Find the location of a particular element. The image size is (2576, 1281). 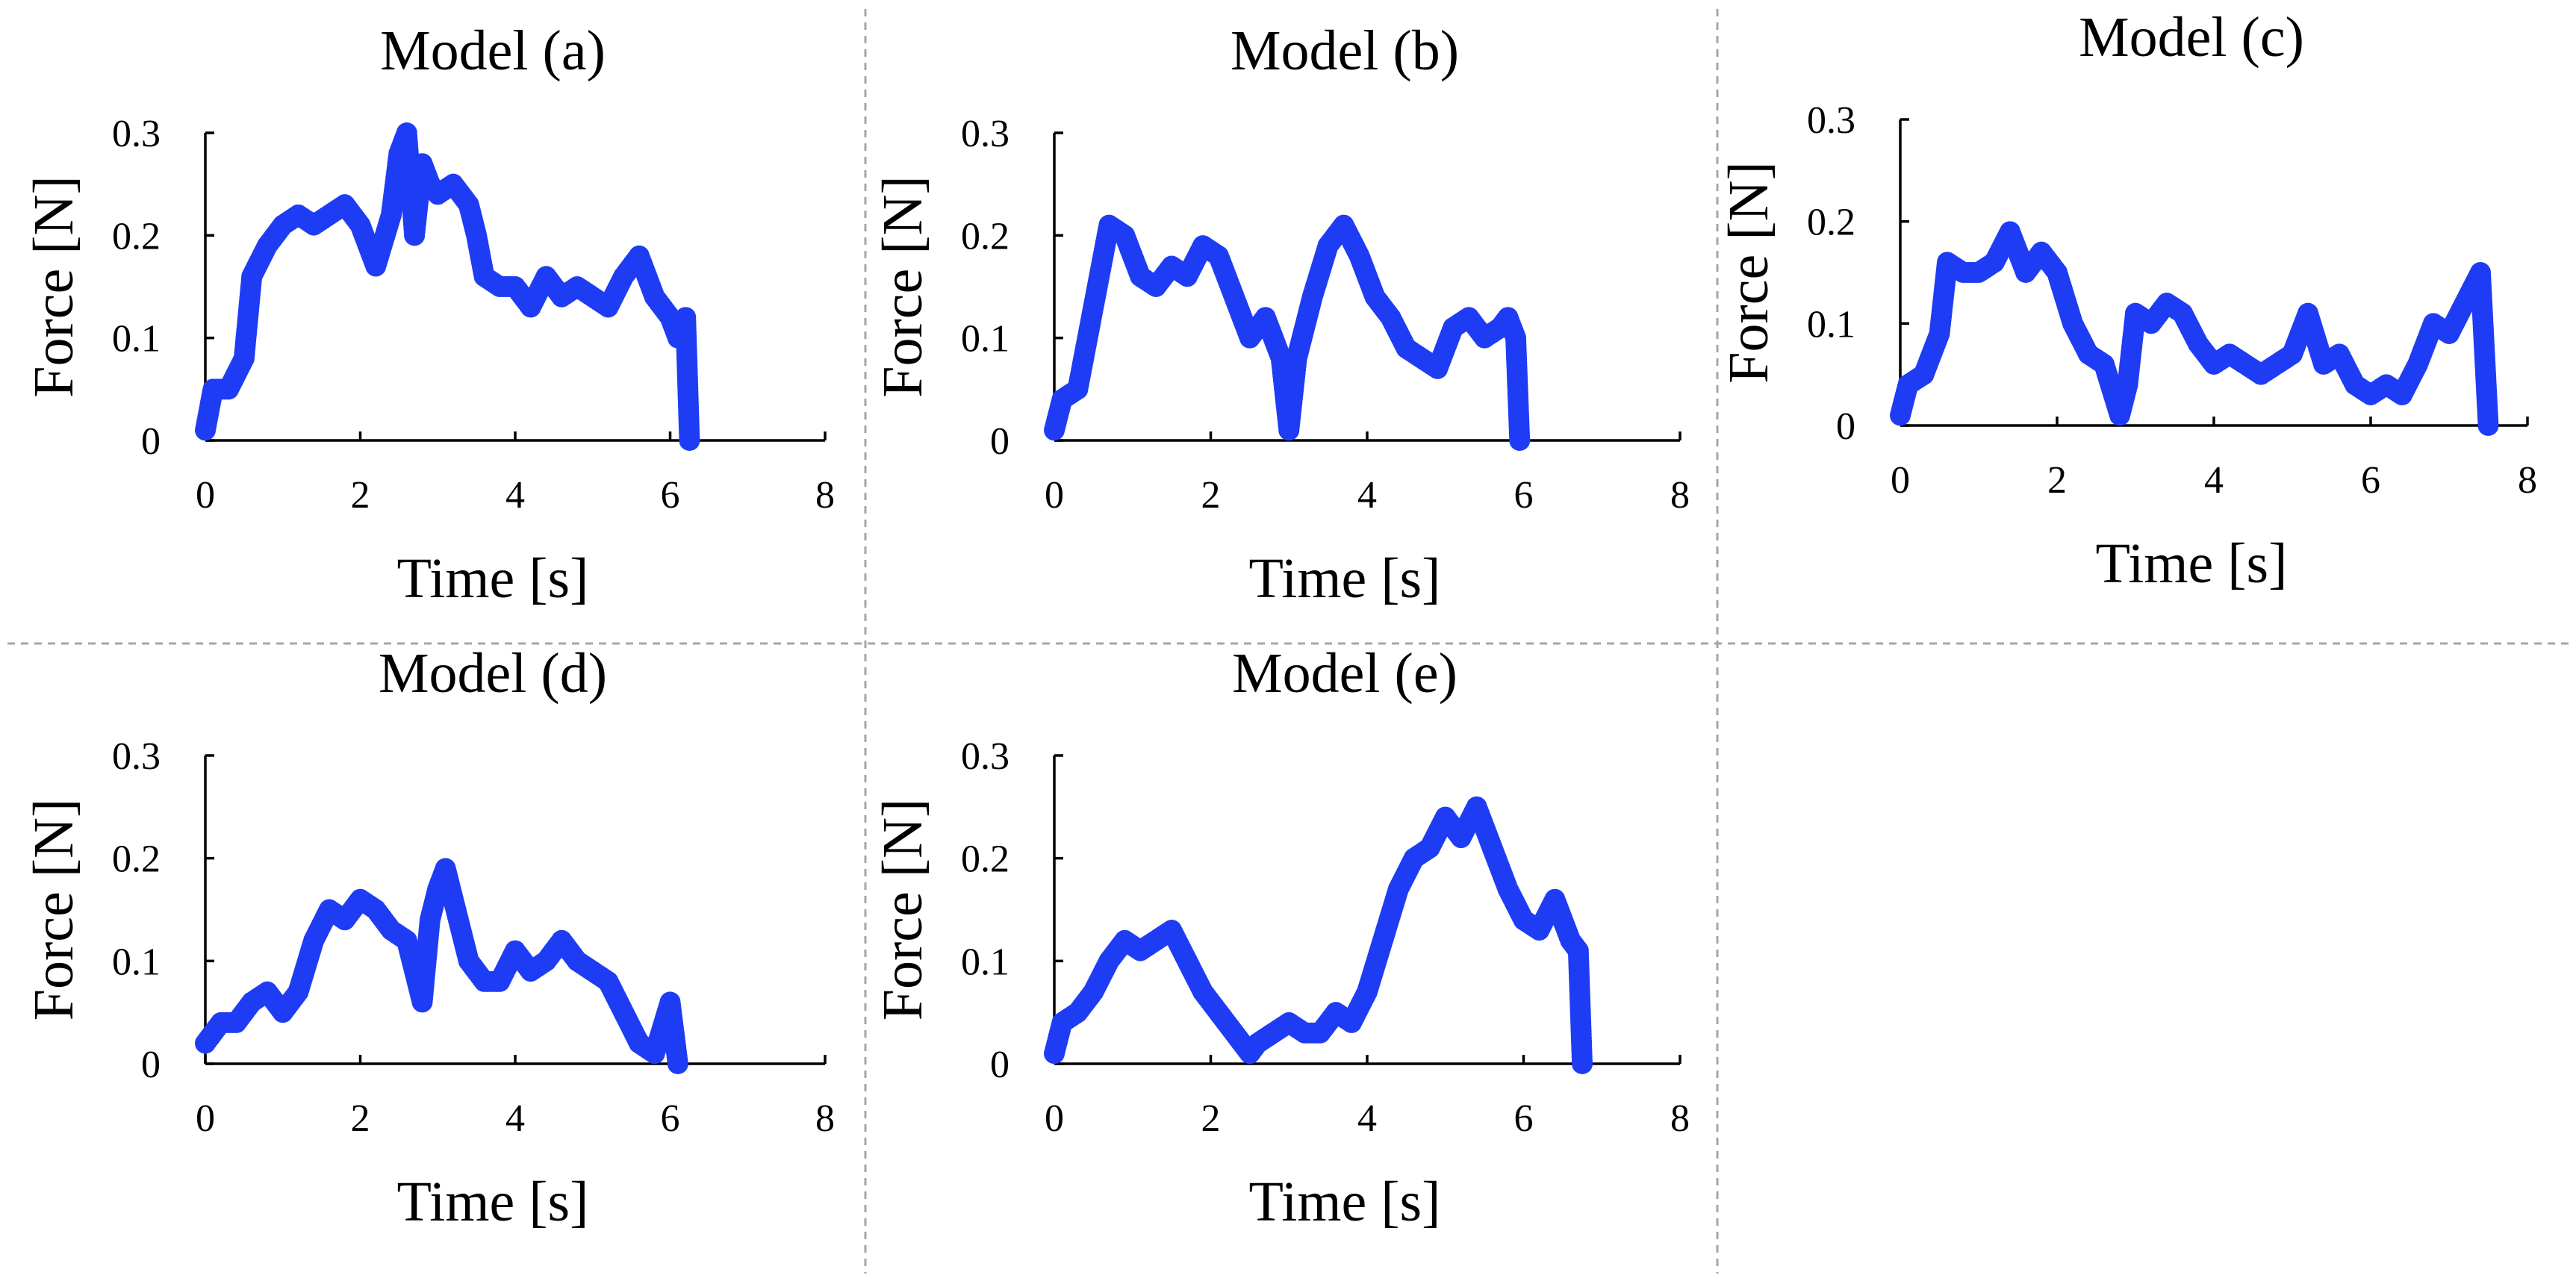

y-tick-label: 0.3 is located at coordinates (985, 134).